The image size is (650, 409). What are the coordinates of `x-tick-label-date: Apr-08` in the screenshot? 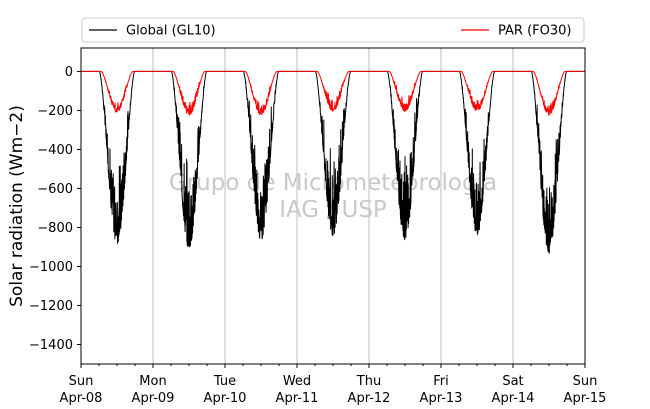 It's located at (81, 398).